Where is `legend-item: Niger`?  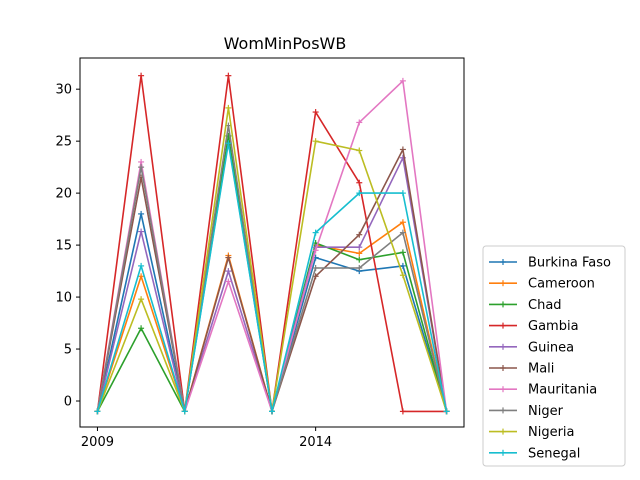 legend-item: Niger is located at coordinates (526, 411).